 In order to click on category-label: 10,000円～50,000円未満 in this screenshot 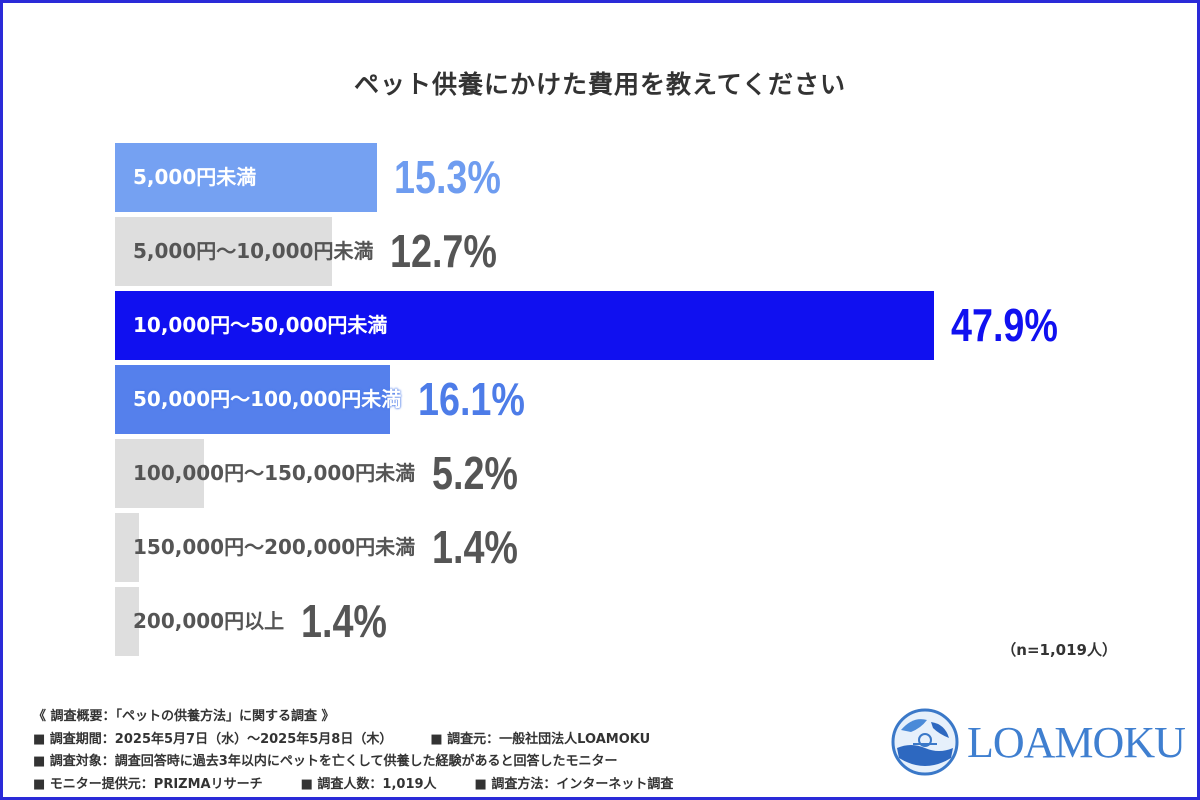, I will do `click(260, 325)`.